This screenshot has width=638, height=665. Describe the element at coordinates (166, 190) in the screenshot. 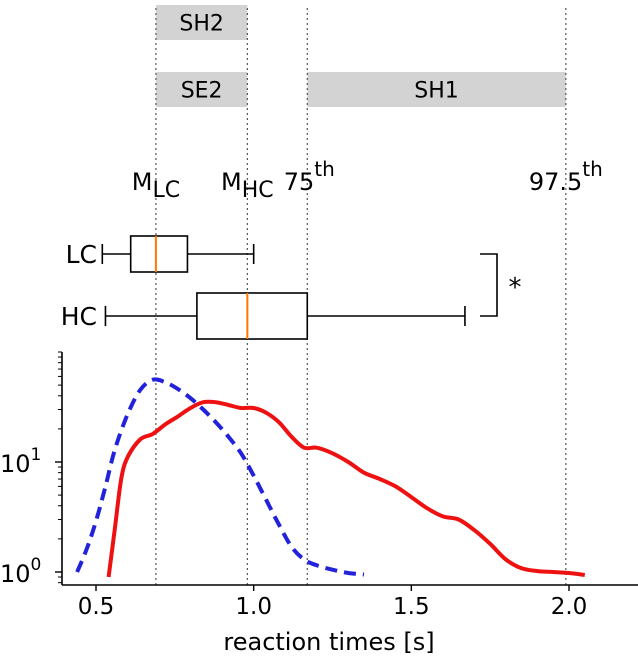

I see `reference-label-sub: LC` at that location.